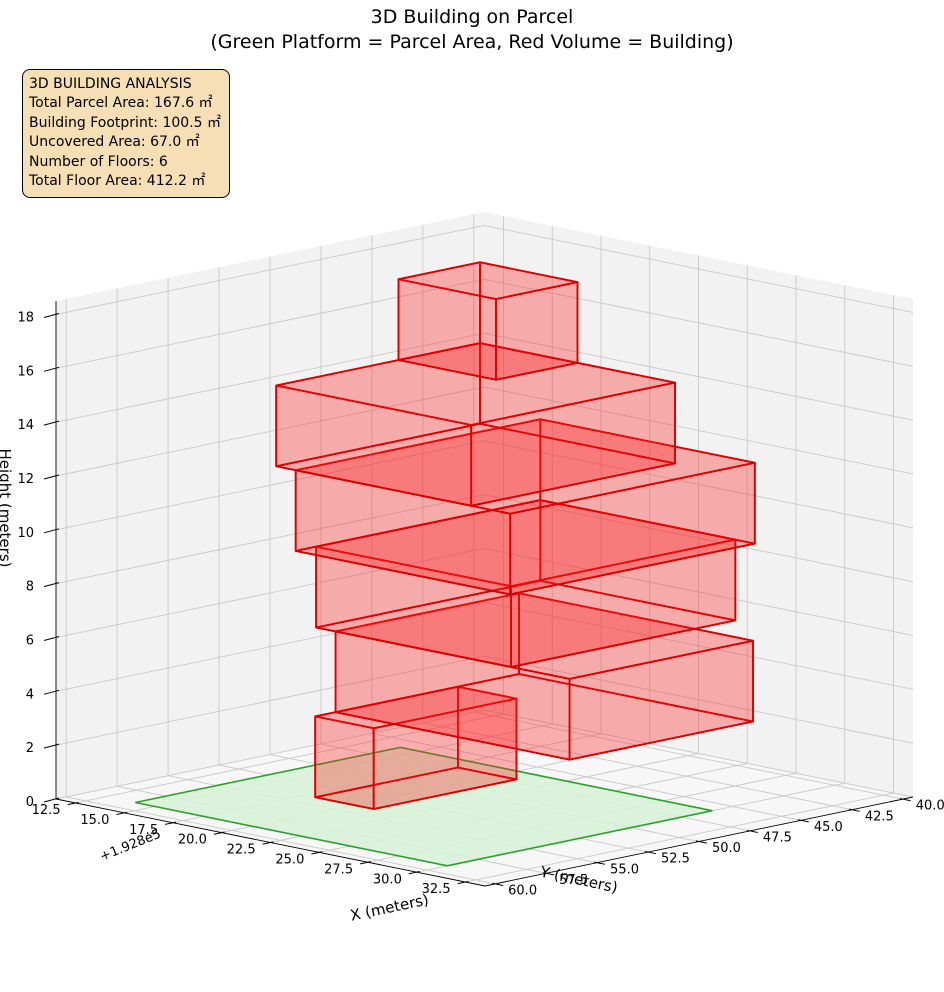 This screenshot has height=992, width=944. I want to click on parcel-platform, so click(424, 806).